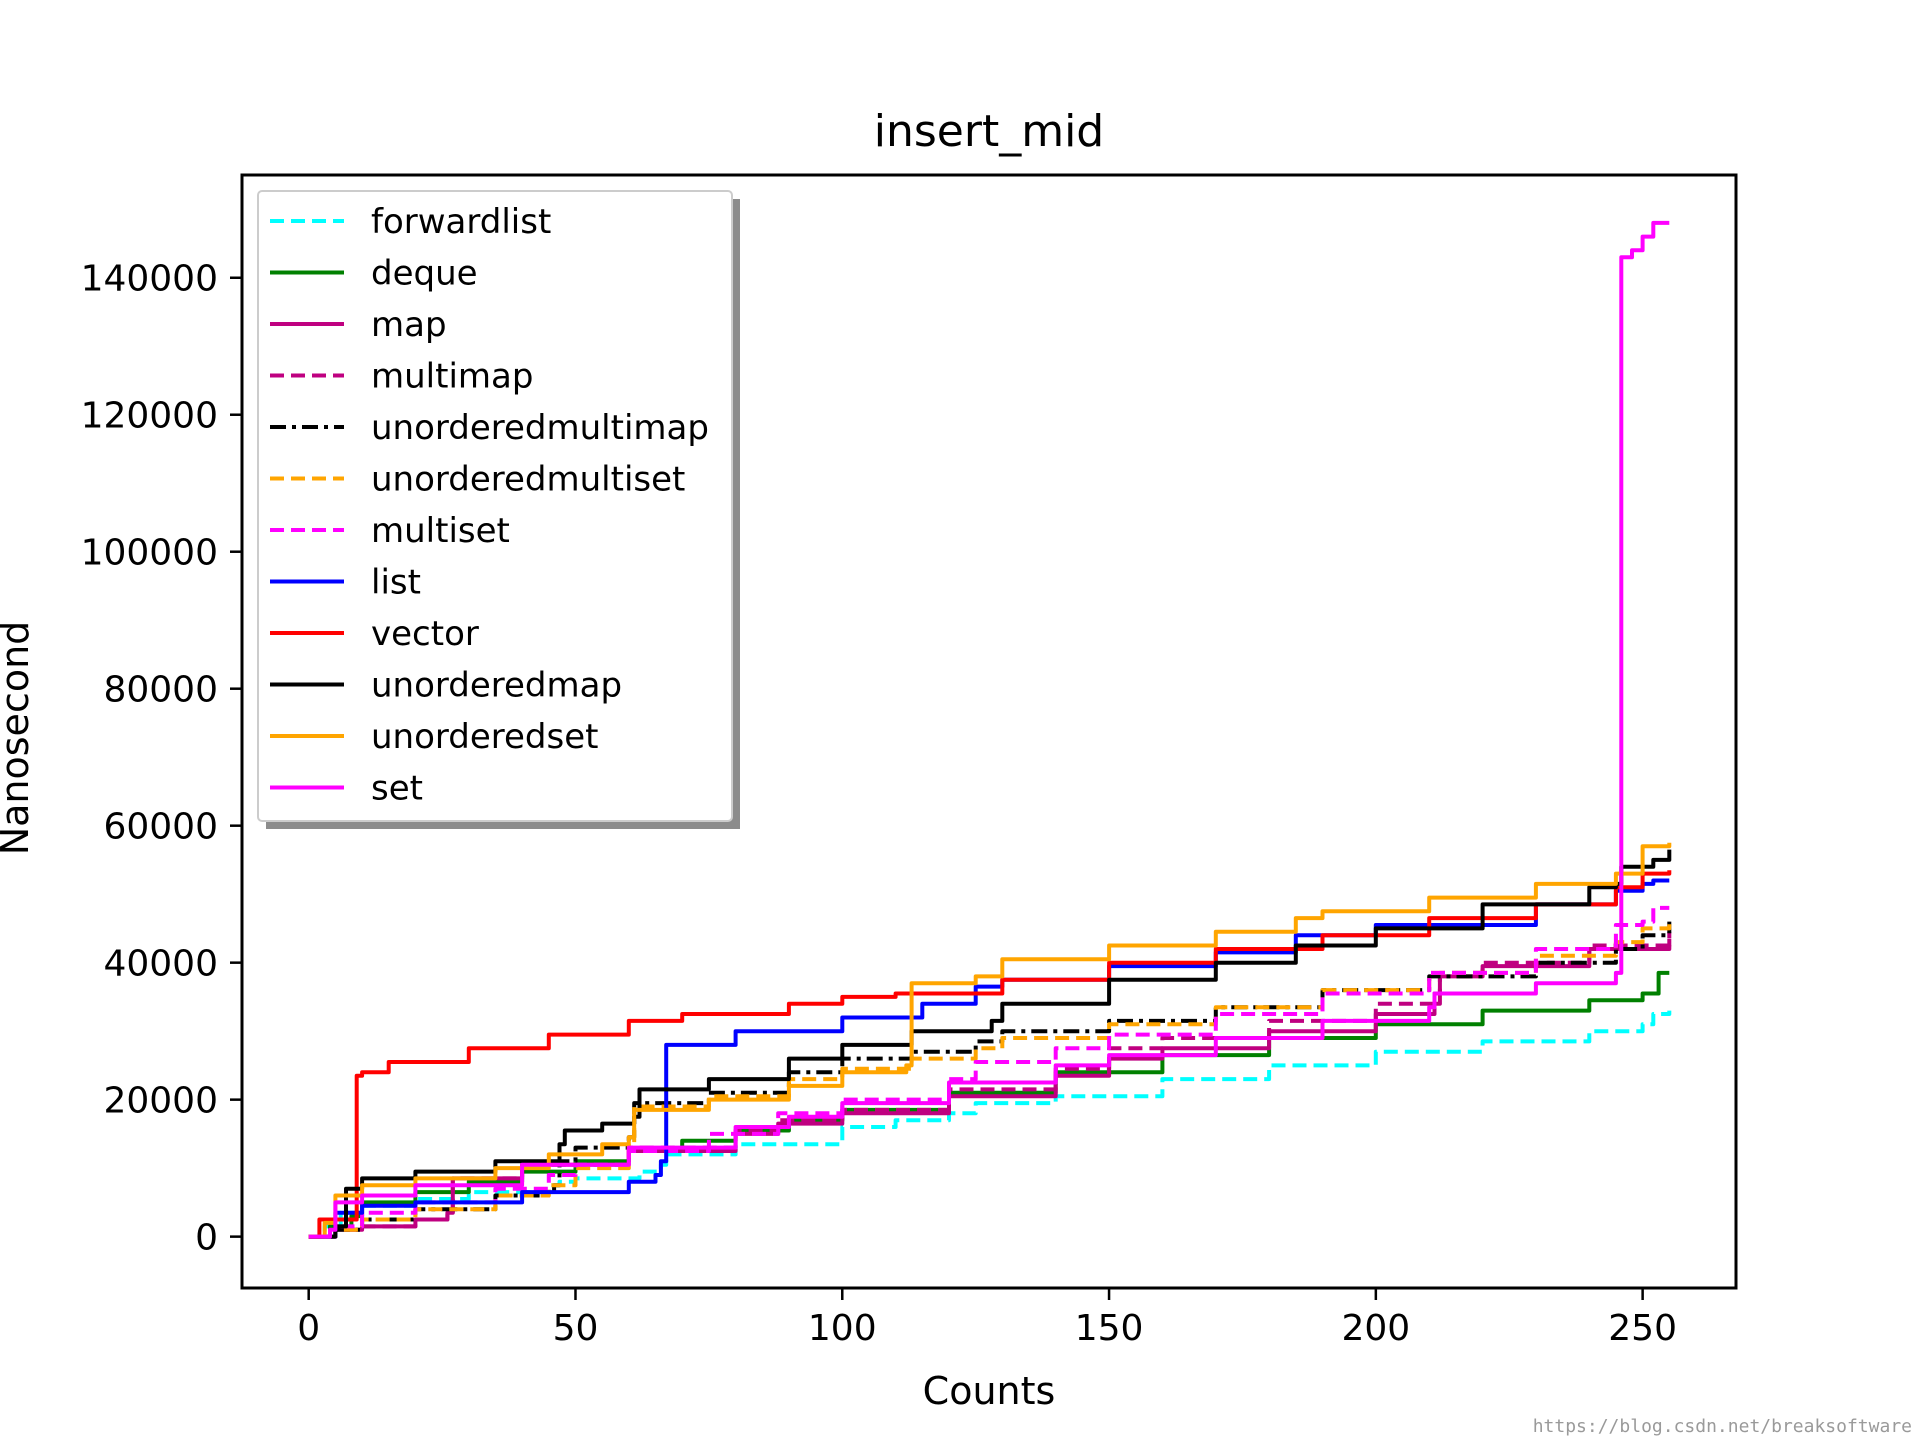  Describe the element at coordinates (989, 1391) in the screenshot. I see `x-axis-label: Counts` at that location.